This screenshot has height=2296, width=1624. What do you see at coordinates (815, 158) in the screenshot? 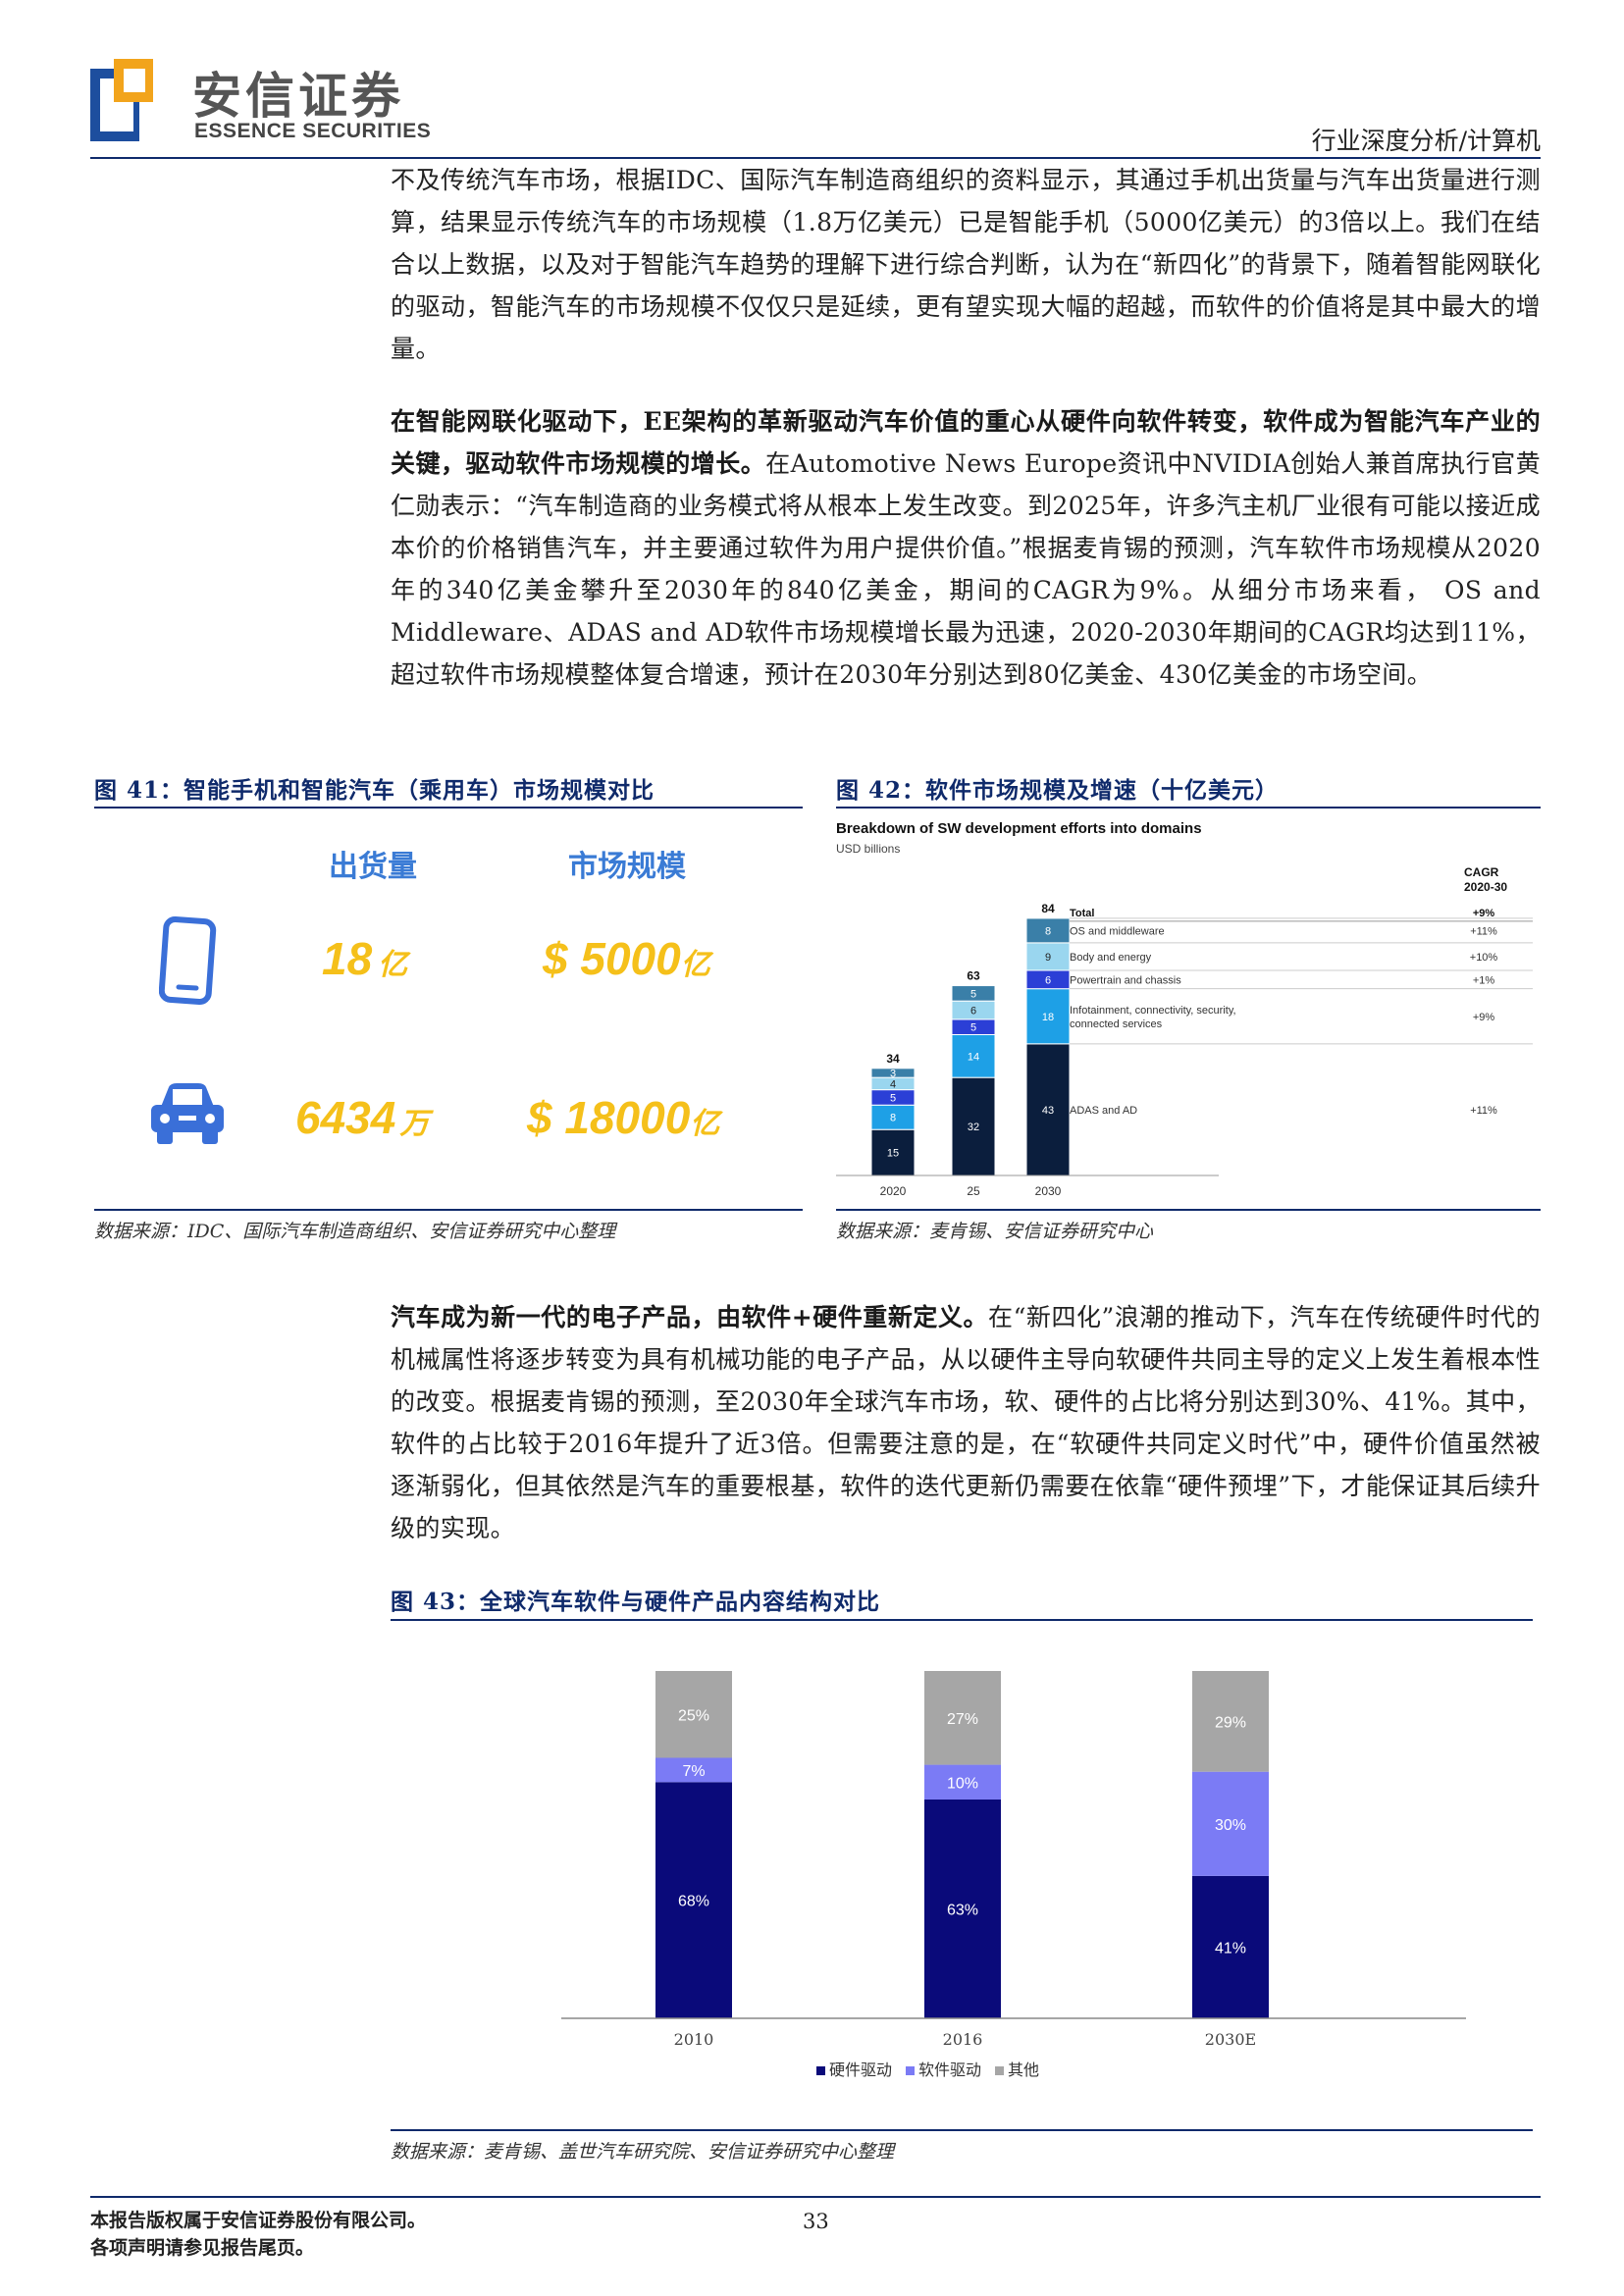
I see `header-rule` at bounding box center [815, 158].